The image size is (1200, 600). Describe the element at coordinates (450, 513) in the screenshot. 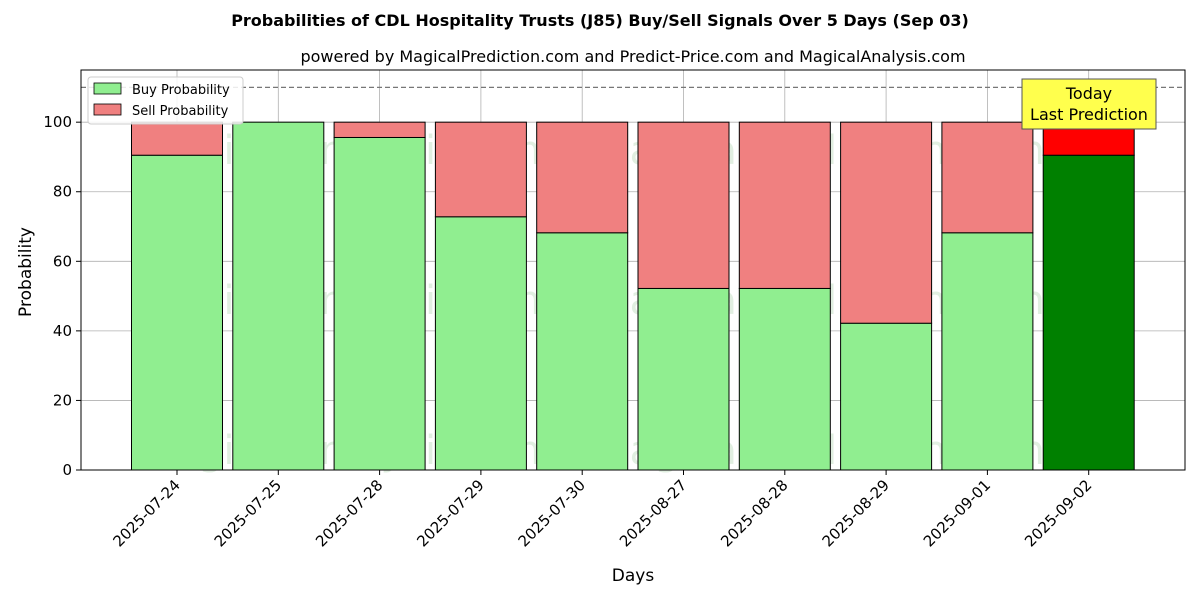

I see `x-tick-label: 2025-07-29` at that location.